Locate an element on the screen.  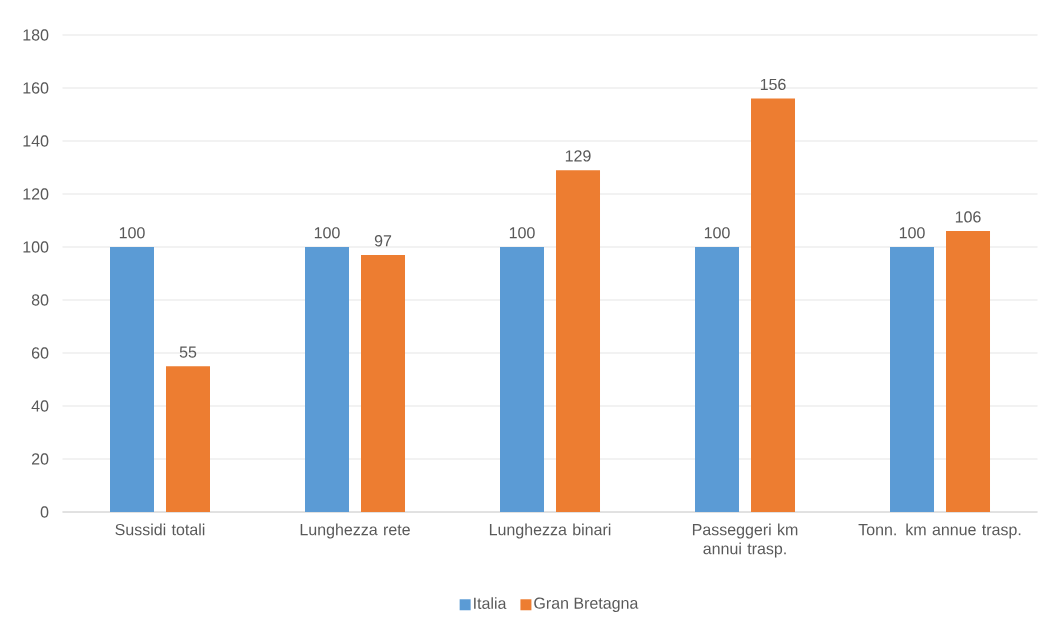
legend-label: Italia is located at coordinates (490, 603).